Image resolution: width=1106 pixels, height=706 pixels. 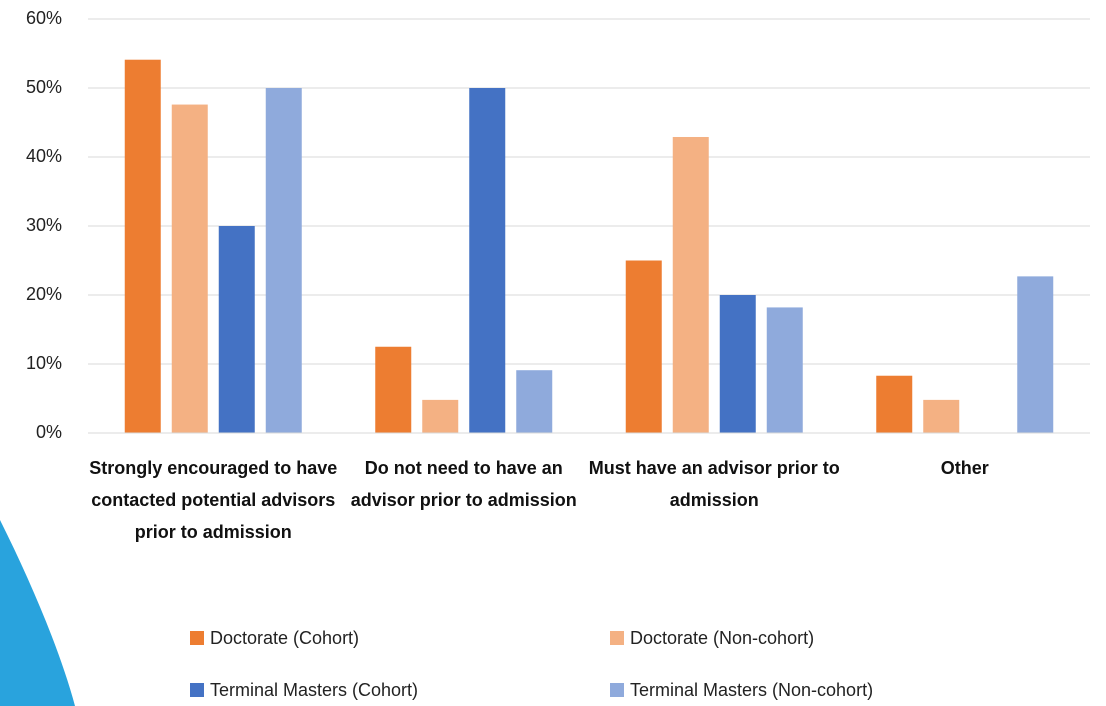 What do you see at coordinates (44, 225) in the screenshot?
I see `y-tick-label: 30%` at bounding box center [44, 225].